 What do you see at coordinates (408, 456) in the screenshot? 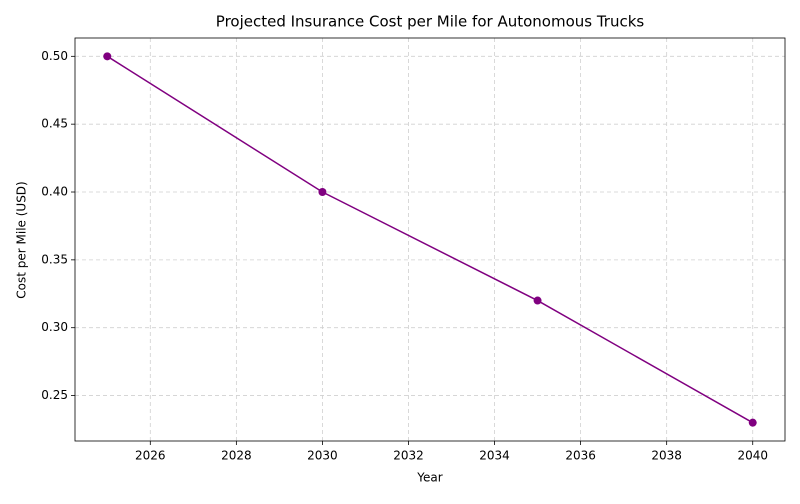
I see `x-tick-label: 2032` at bounding box center [408, 456].